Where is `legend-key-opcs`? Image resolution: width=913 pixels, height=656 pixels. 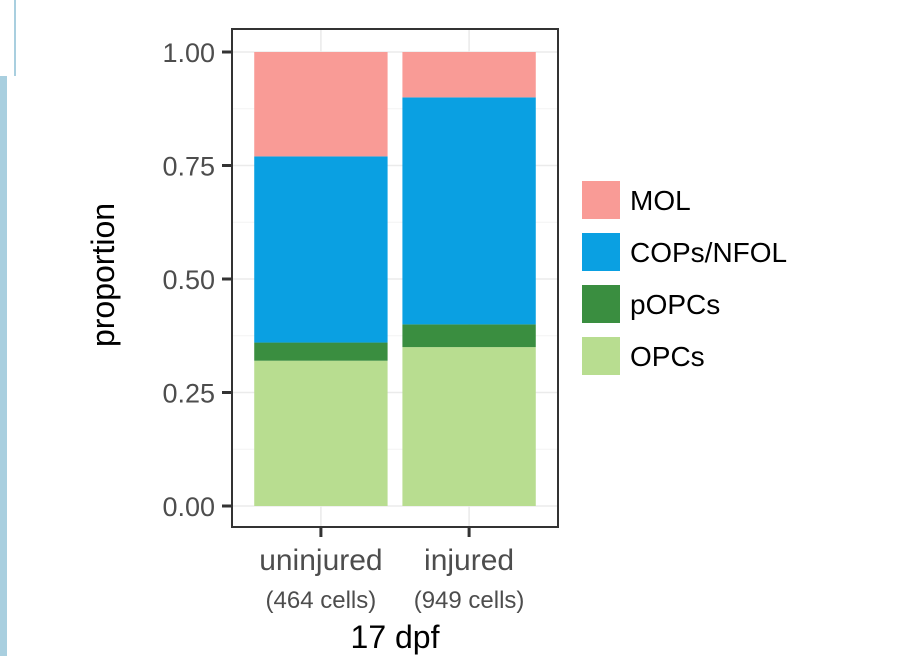 legend-key-opcs is located at coordinates (601, 356).